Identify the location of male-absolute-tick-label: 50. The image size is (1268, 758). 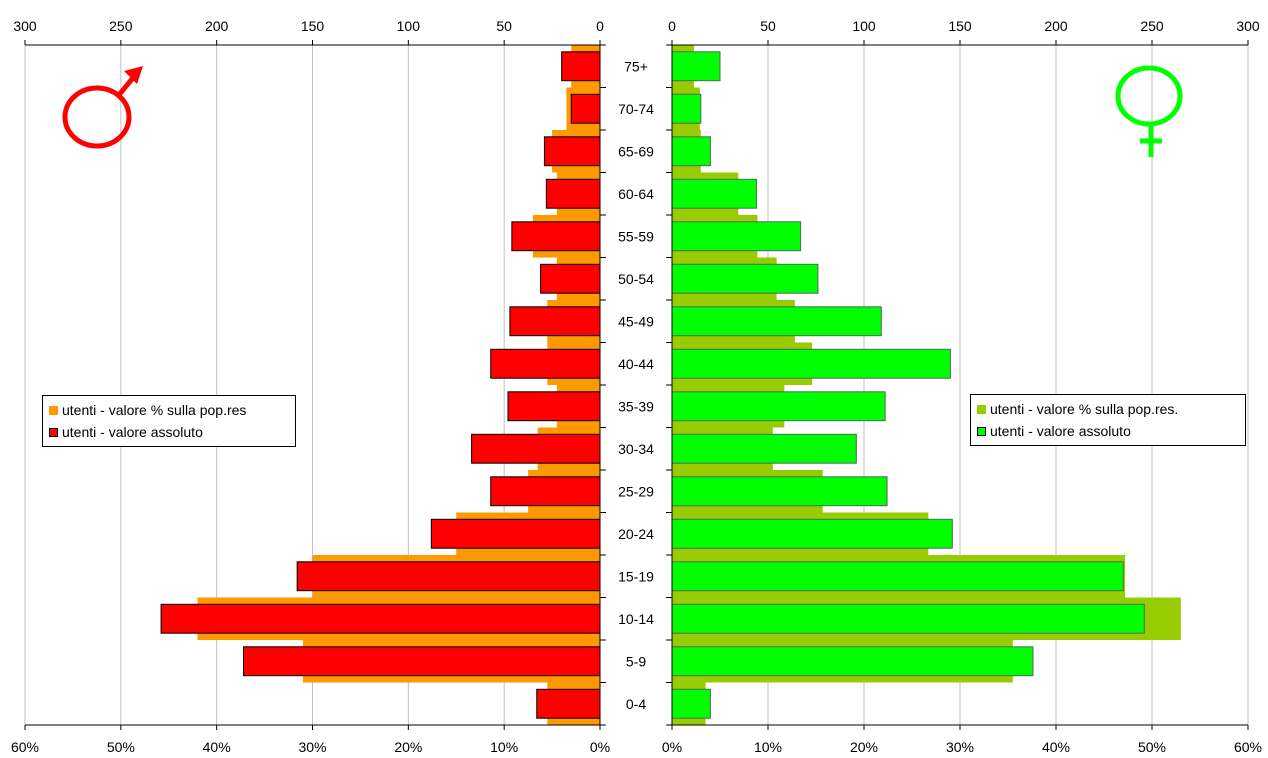
(504, 26).